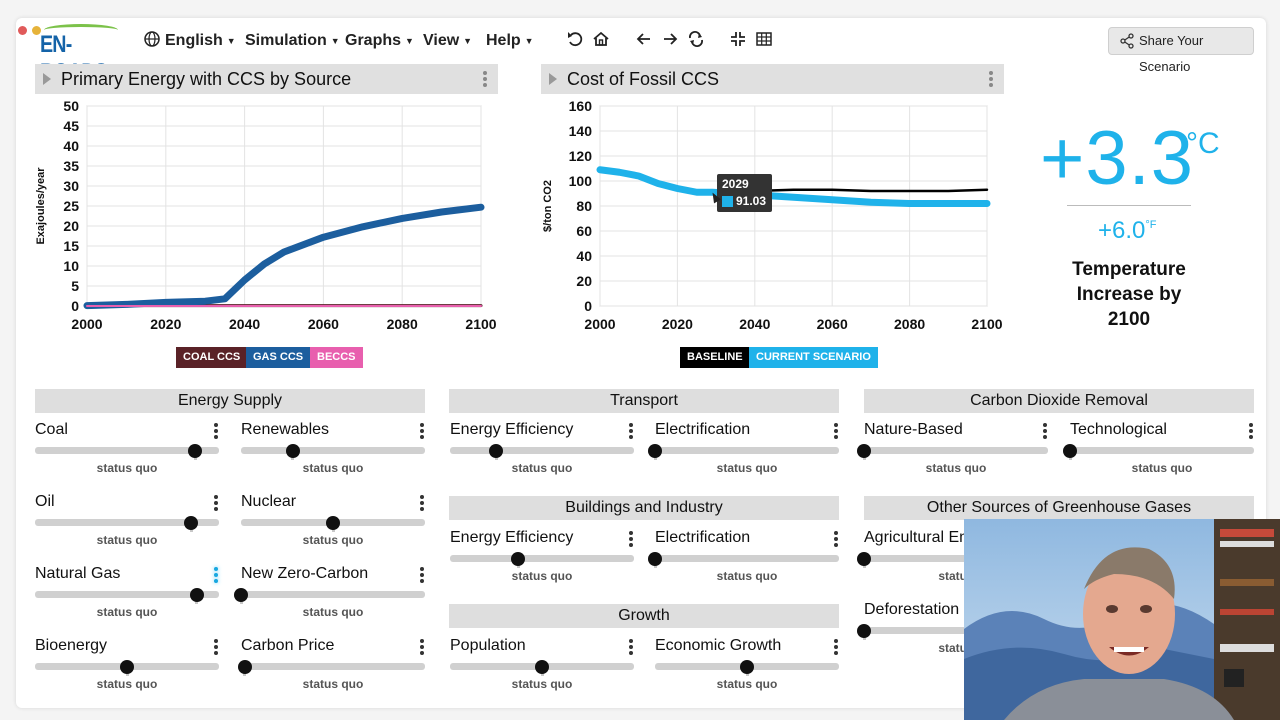 The image size is (1280, 720). Describe the element at coordinates (510, 41) in the screenshot. I see `menu-help: Help ▼` at that location.